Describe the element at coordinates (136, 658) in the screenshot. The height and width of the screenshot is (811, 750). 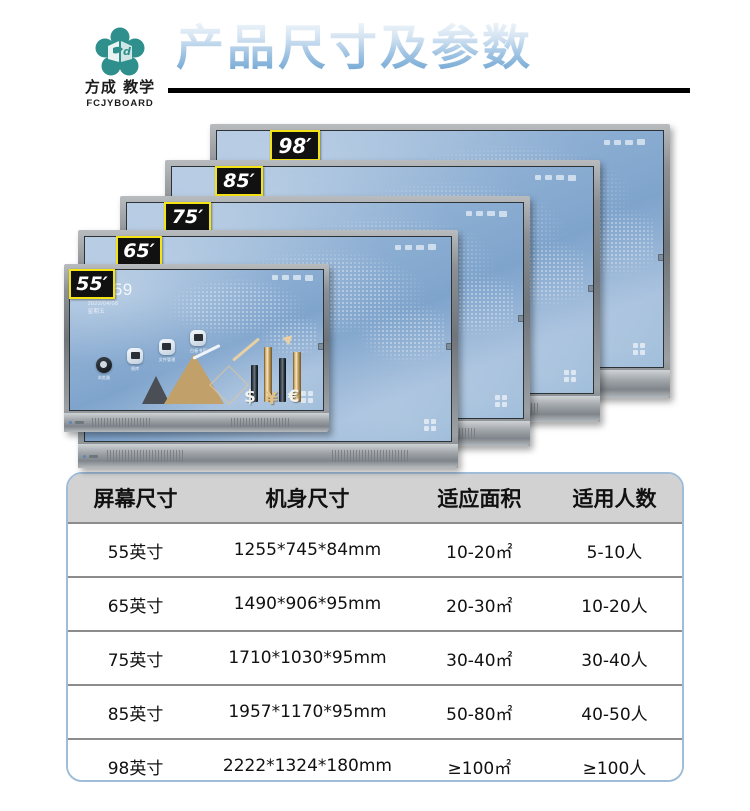
I see `cell-screen-size: 75英寸` at that location.